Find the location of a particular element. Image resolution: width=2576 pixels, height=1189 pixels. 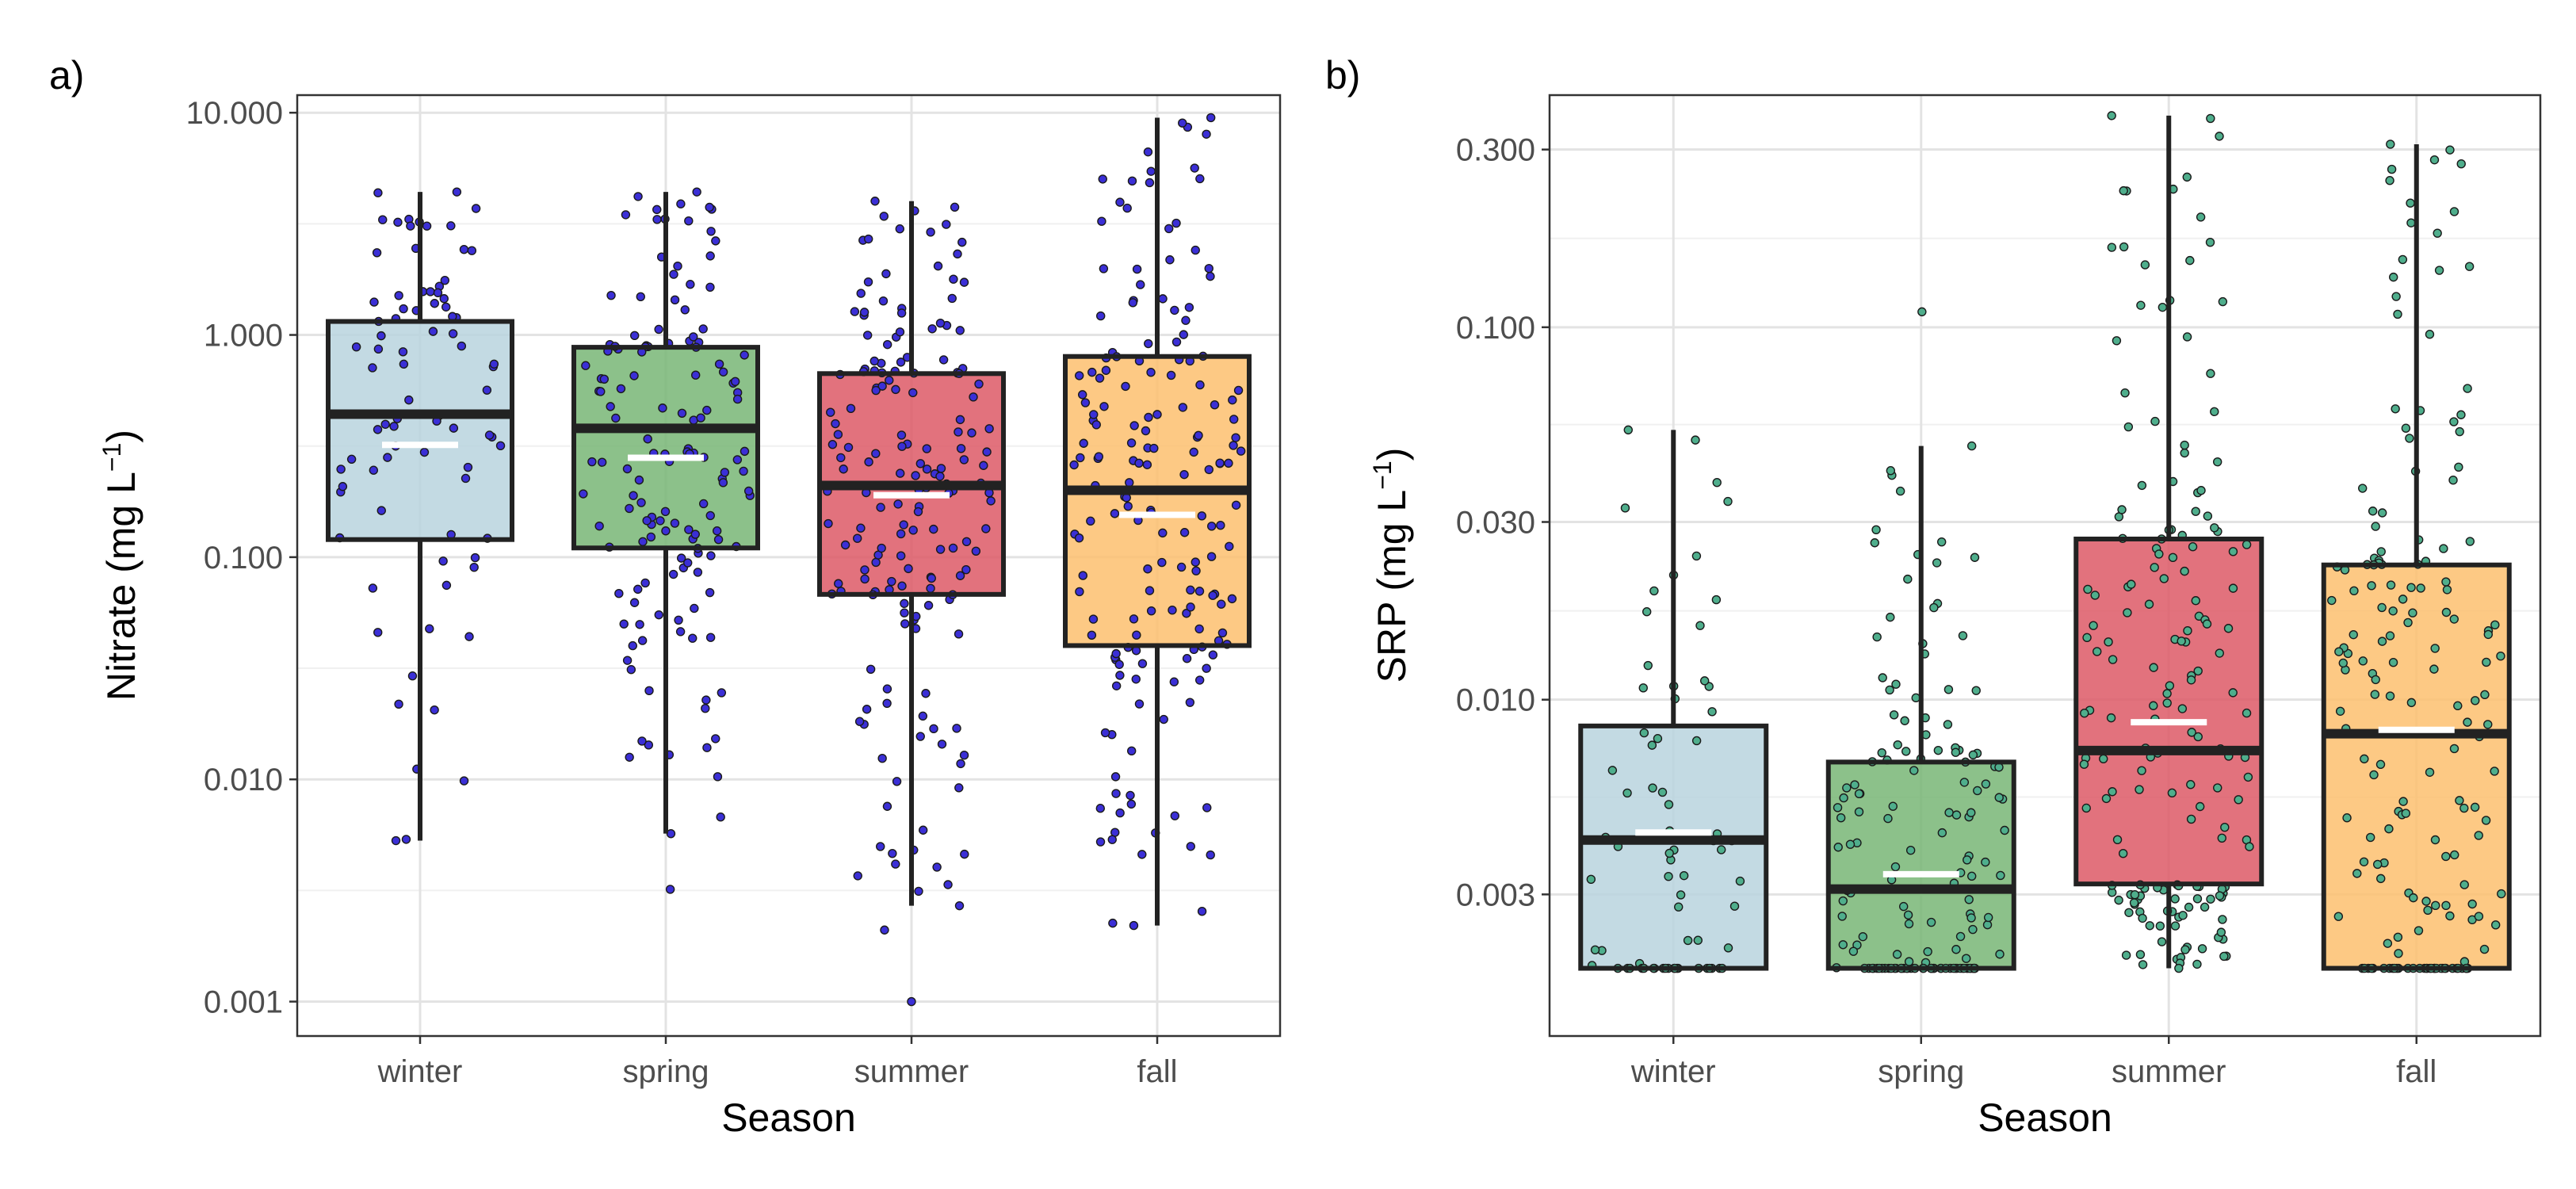

y-axis-title-nitrate-sup: −1 is located at coordinates (111, 457).